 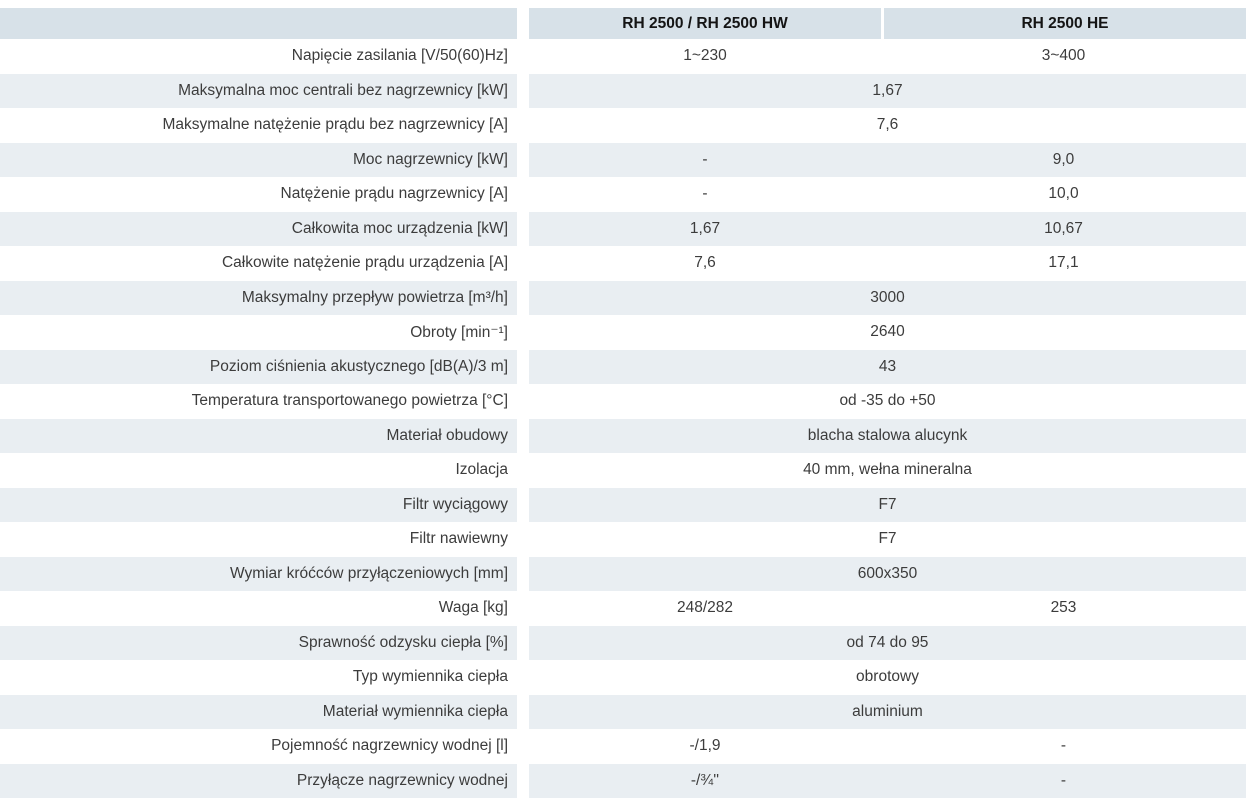 What do you see at coordinates (364, 263) in the screenshot?
I see `row-label: Całkowite natężenie prądu urządzenia [A]` at bounding box center [364, 263].